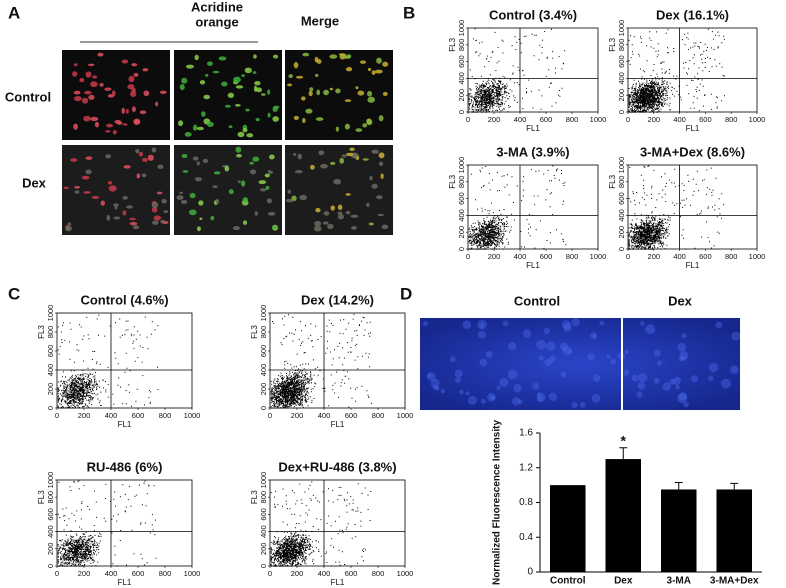  What do you see at coordinates (568, 581) in the screenshot?
I see `x-tick-label: Control` at bounding box center [568, 581].